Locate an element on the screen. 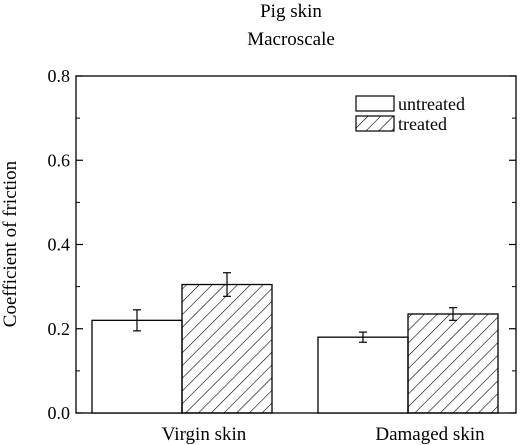 The width and height of the screenshot is (526, 445). x-tick-label: Virgin skin is located at coordinates (204, 434).